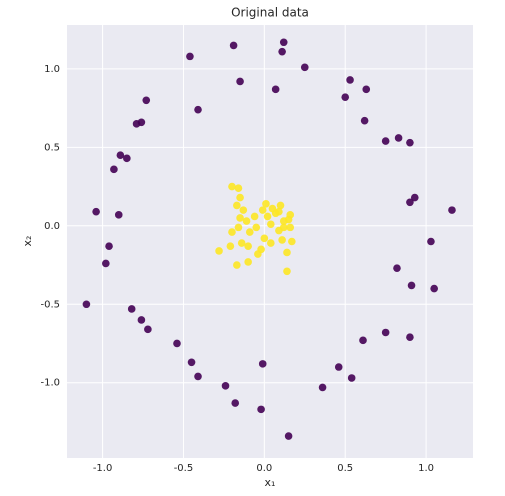 This screenshot has width=505, height=496. What do you see at coordinates (345, 468) in the screenshot?
I see `x-tick-label: 0.5` at bounding box center [345, 468].